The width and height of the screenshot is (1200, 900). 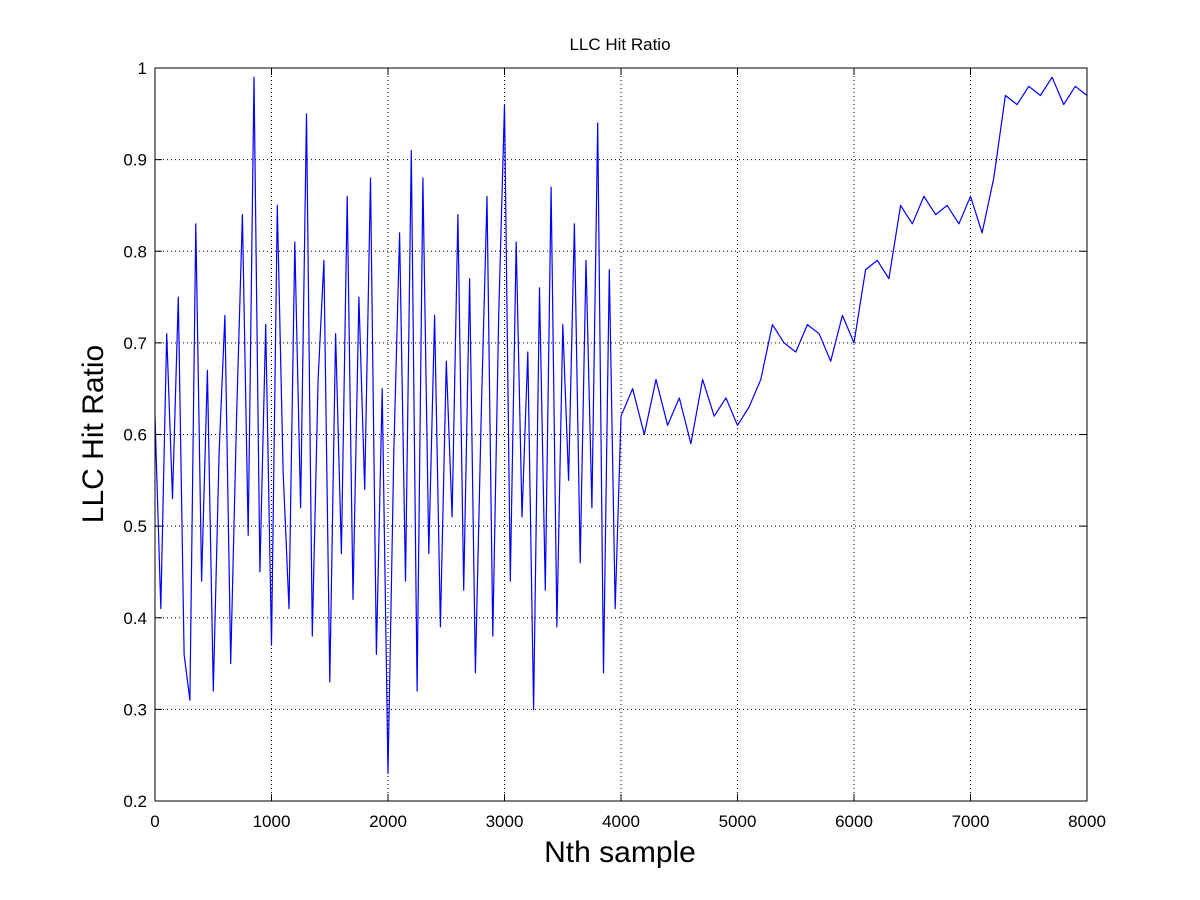 I want to click on x-tick-label: 7000, so click(x=971, y=821).